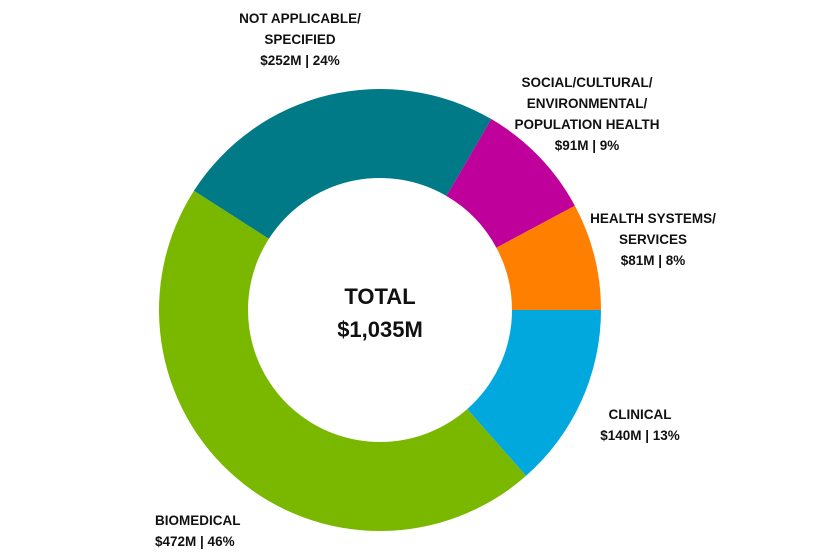 The image size is (824, 560). Describe the element at coordinates (198, 520) in the screenshot. I see `label-line: BIOMEDICAL` at that location.